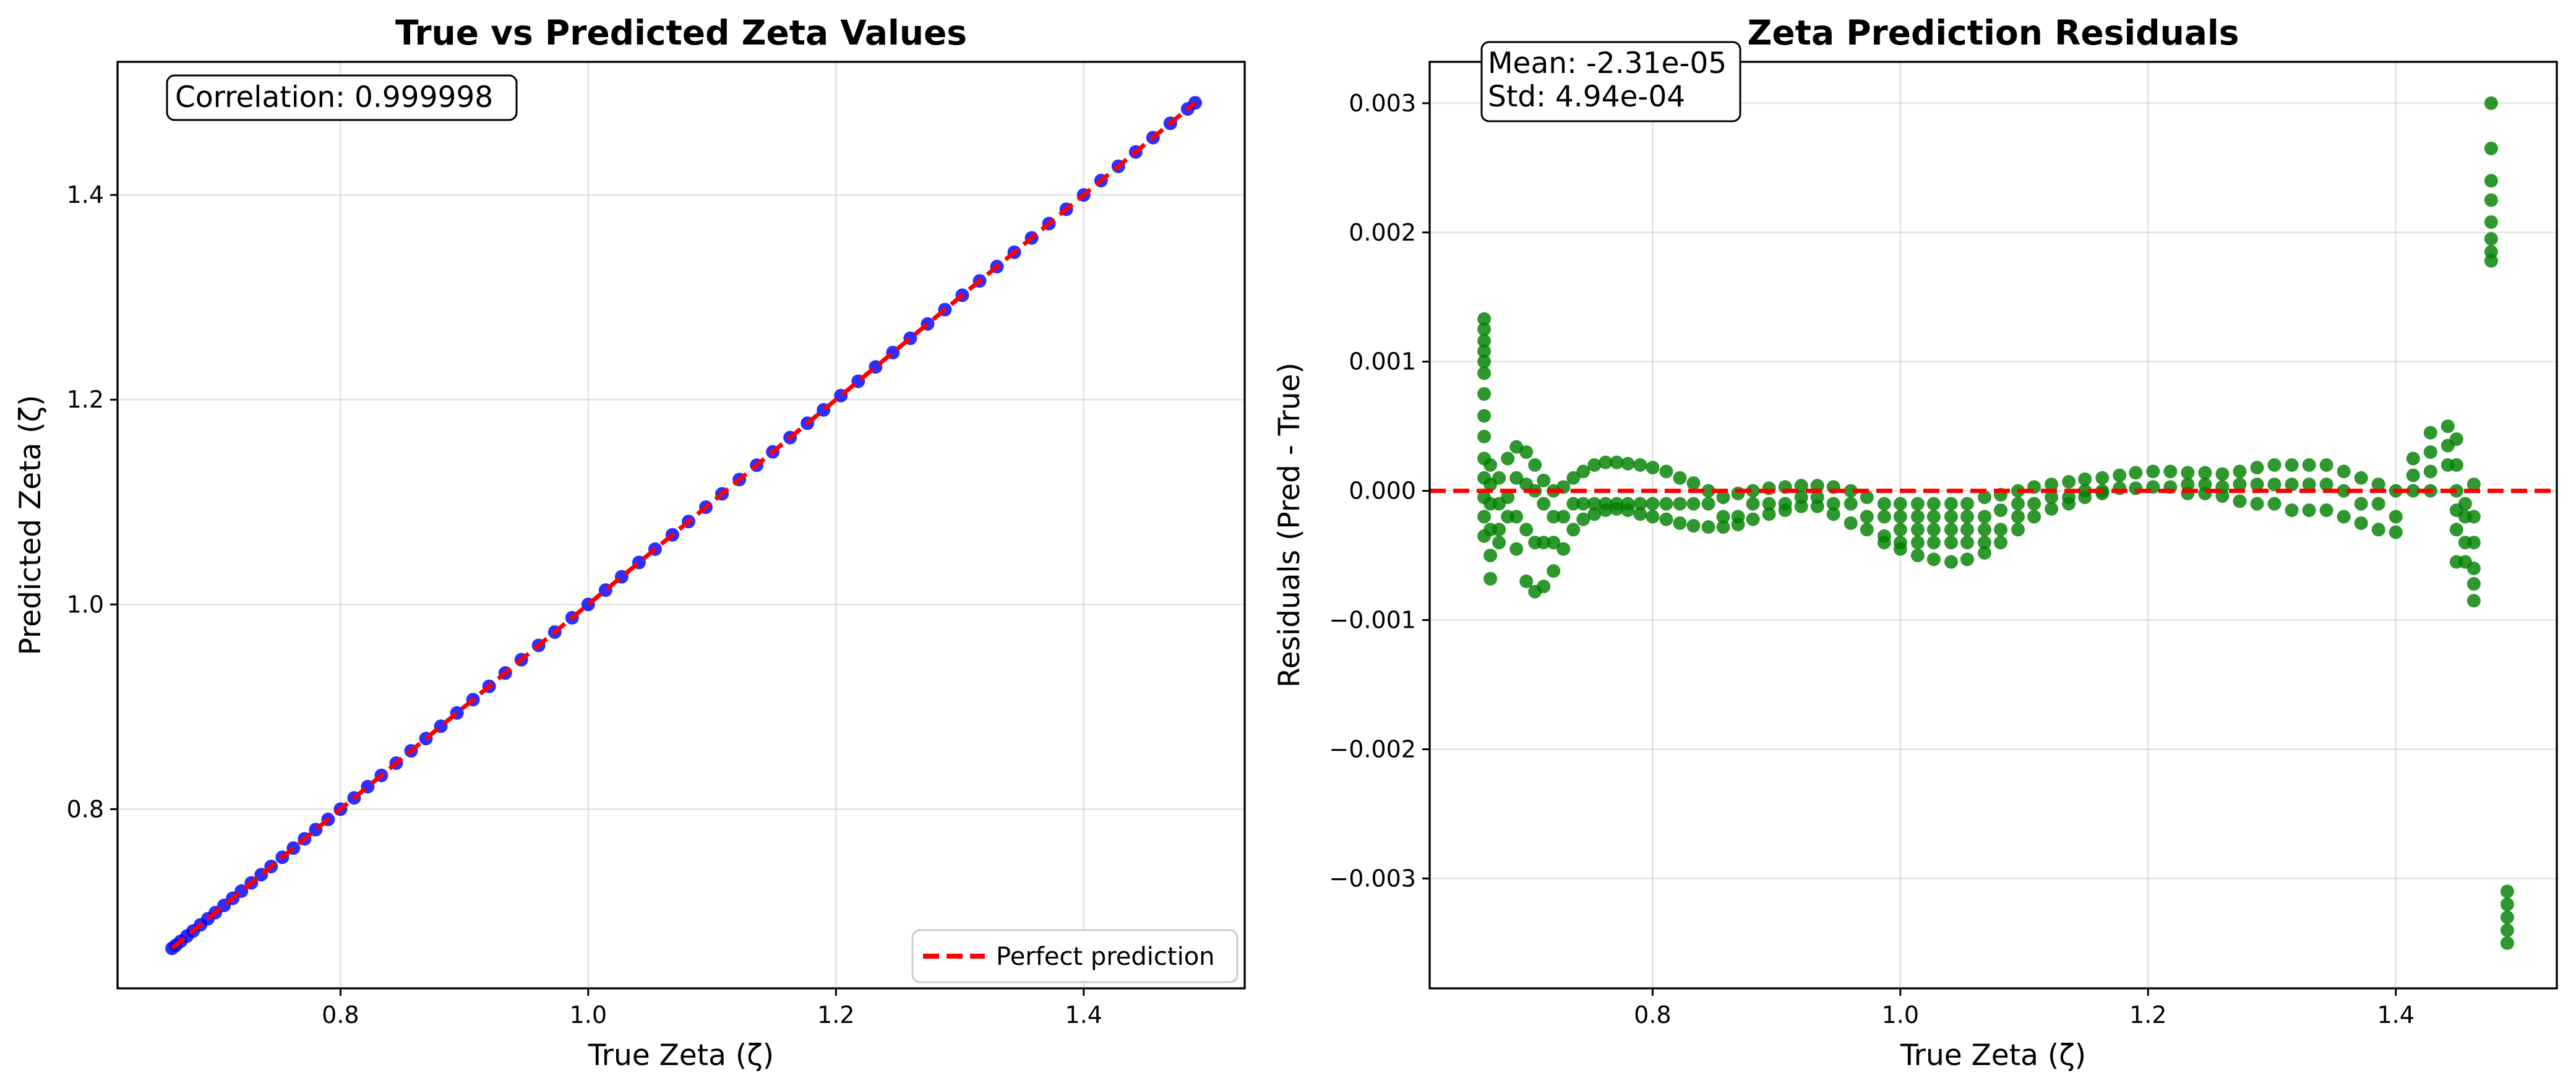 The image size is (2576, 1091). I want to click on left-y-tick-label: 1.0, so click(85, 605).